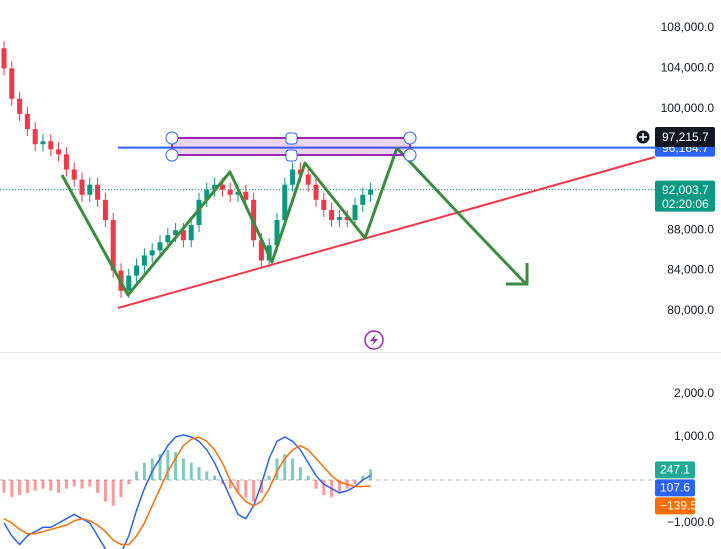 The width and height of the screenshot is (721, 549). I want to click on y-tick-label: 80,000.0, so click(690, 310).